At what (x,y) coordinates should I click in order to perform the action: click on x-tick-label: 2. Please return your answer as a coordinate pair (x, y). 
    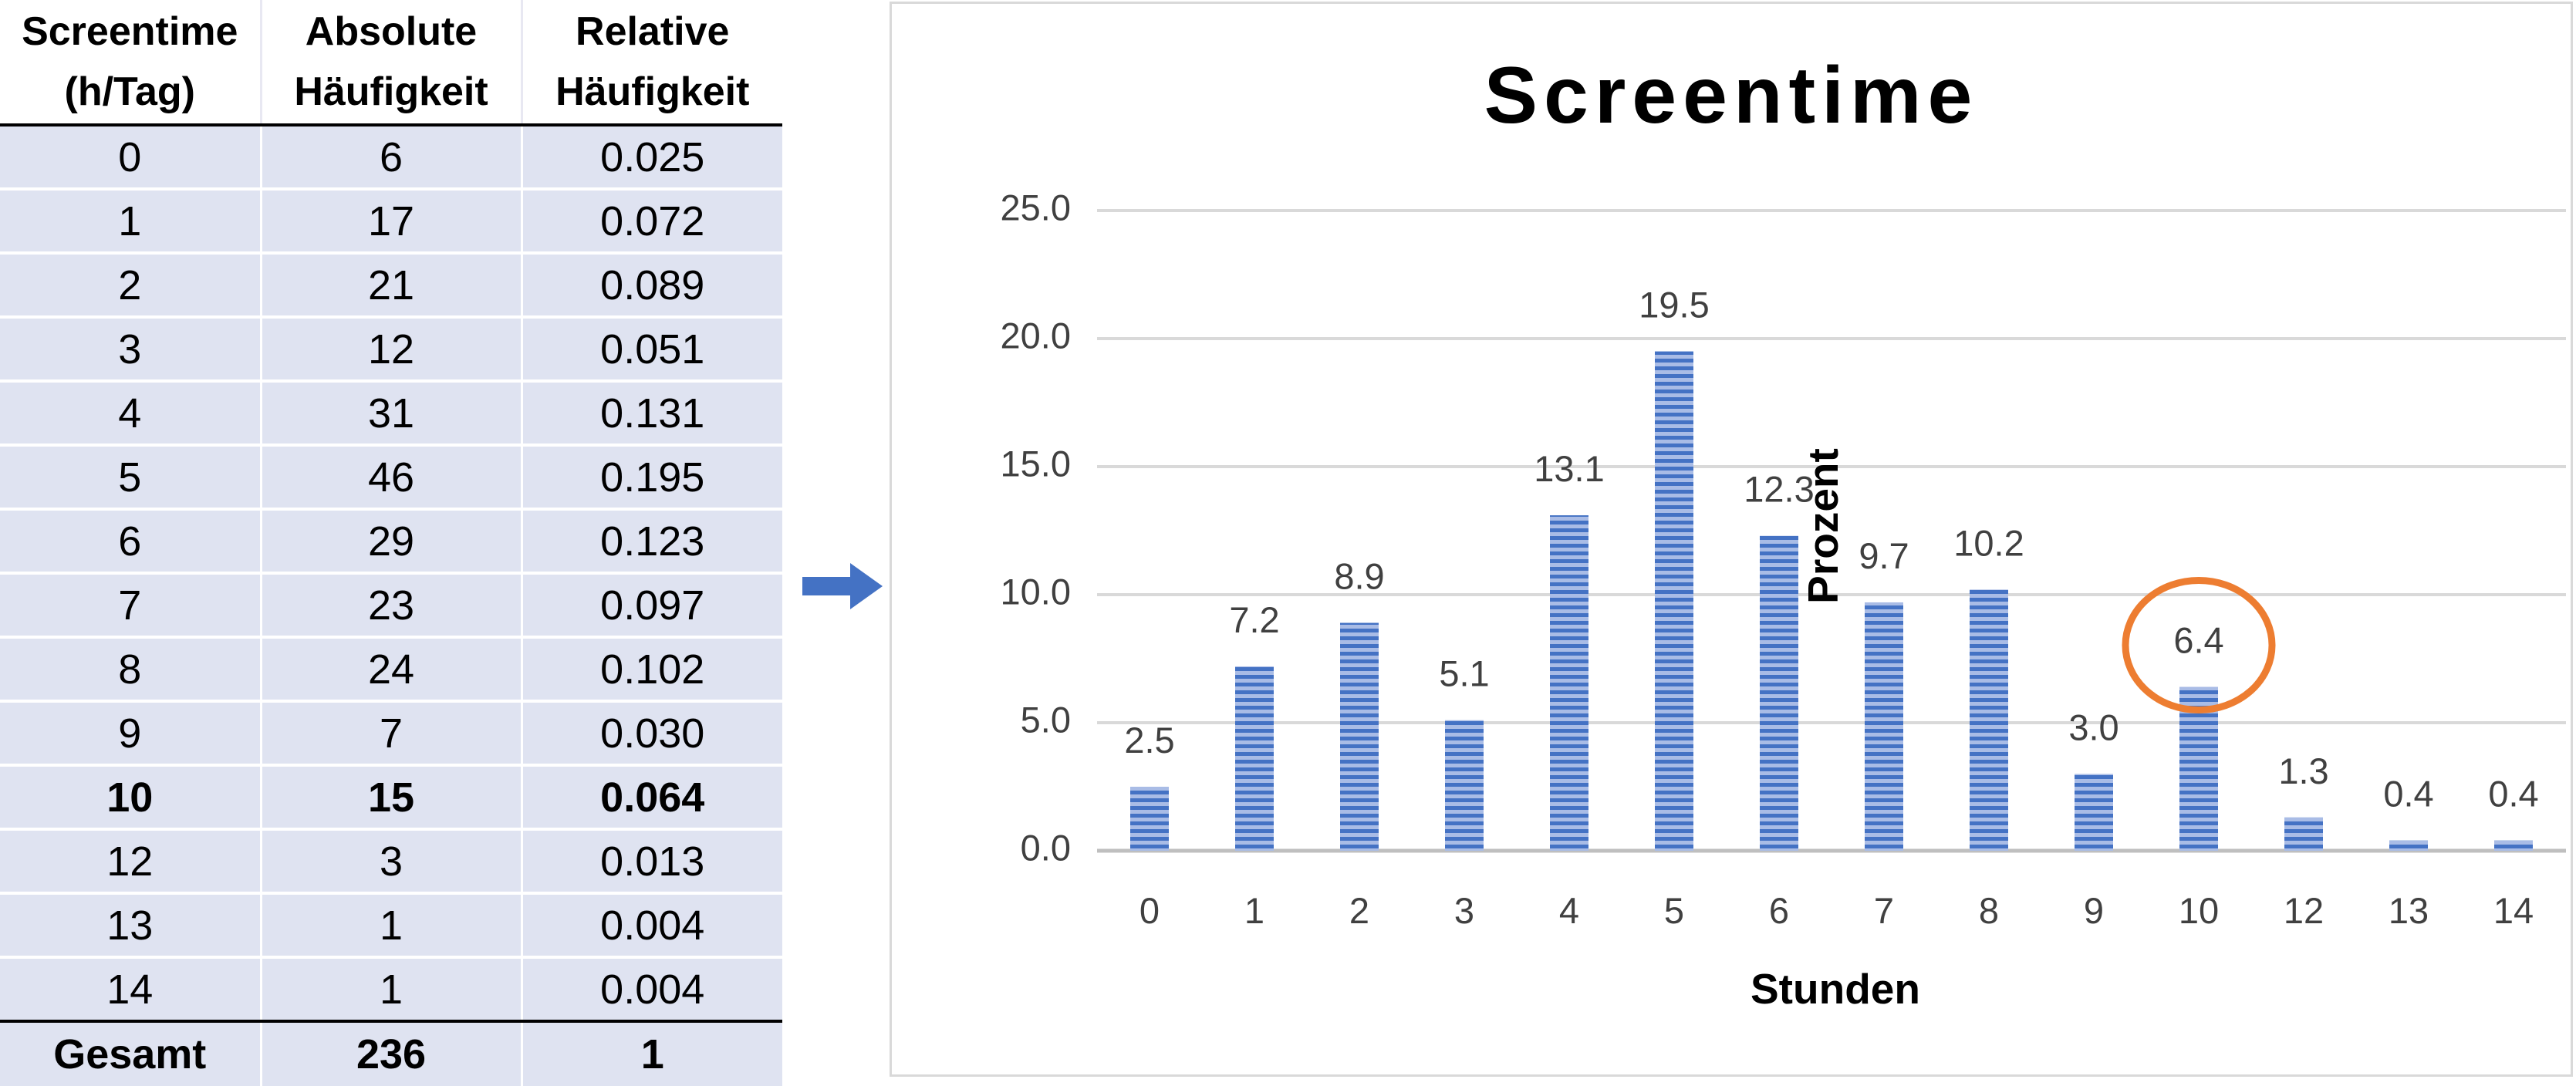
    Looking at the image, I should click on (1359, 910).